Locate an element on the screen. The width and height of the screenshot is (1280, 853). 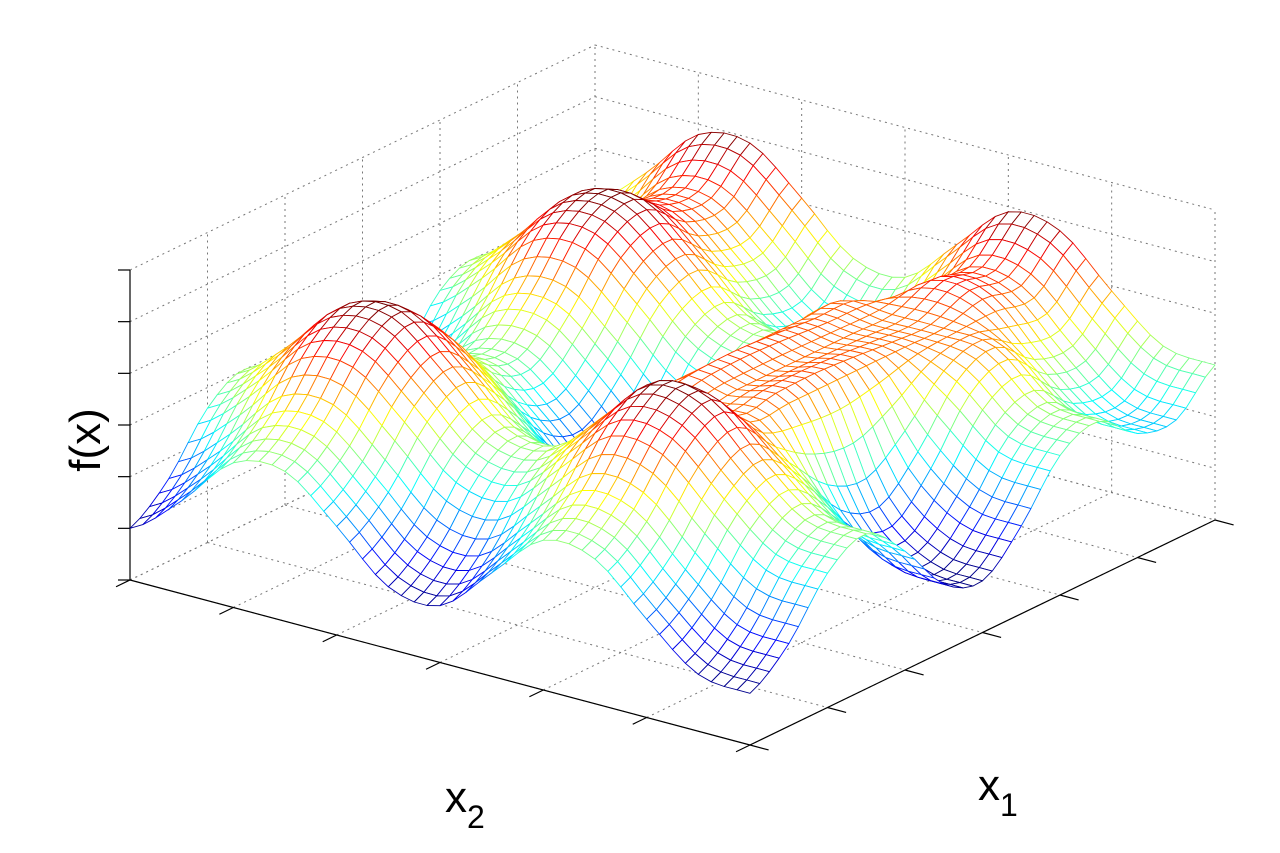
mesh-cell is located at coordinates (748, 686).